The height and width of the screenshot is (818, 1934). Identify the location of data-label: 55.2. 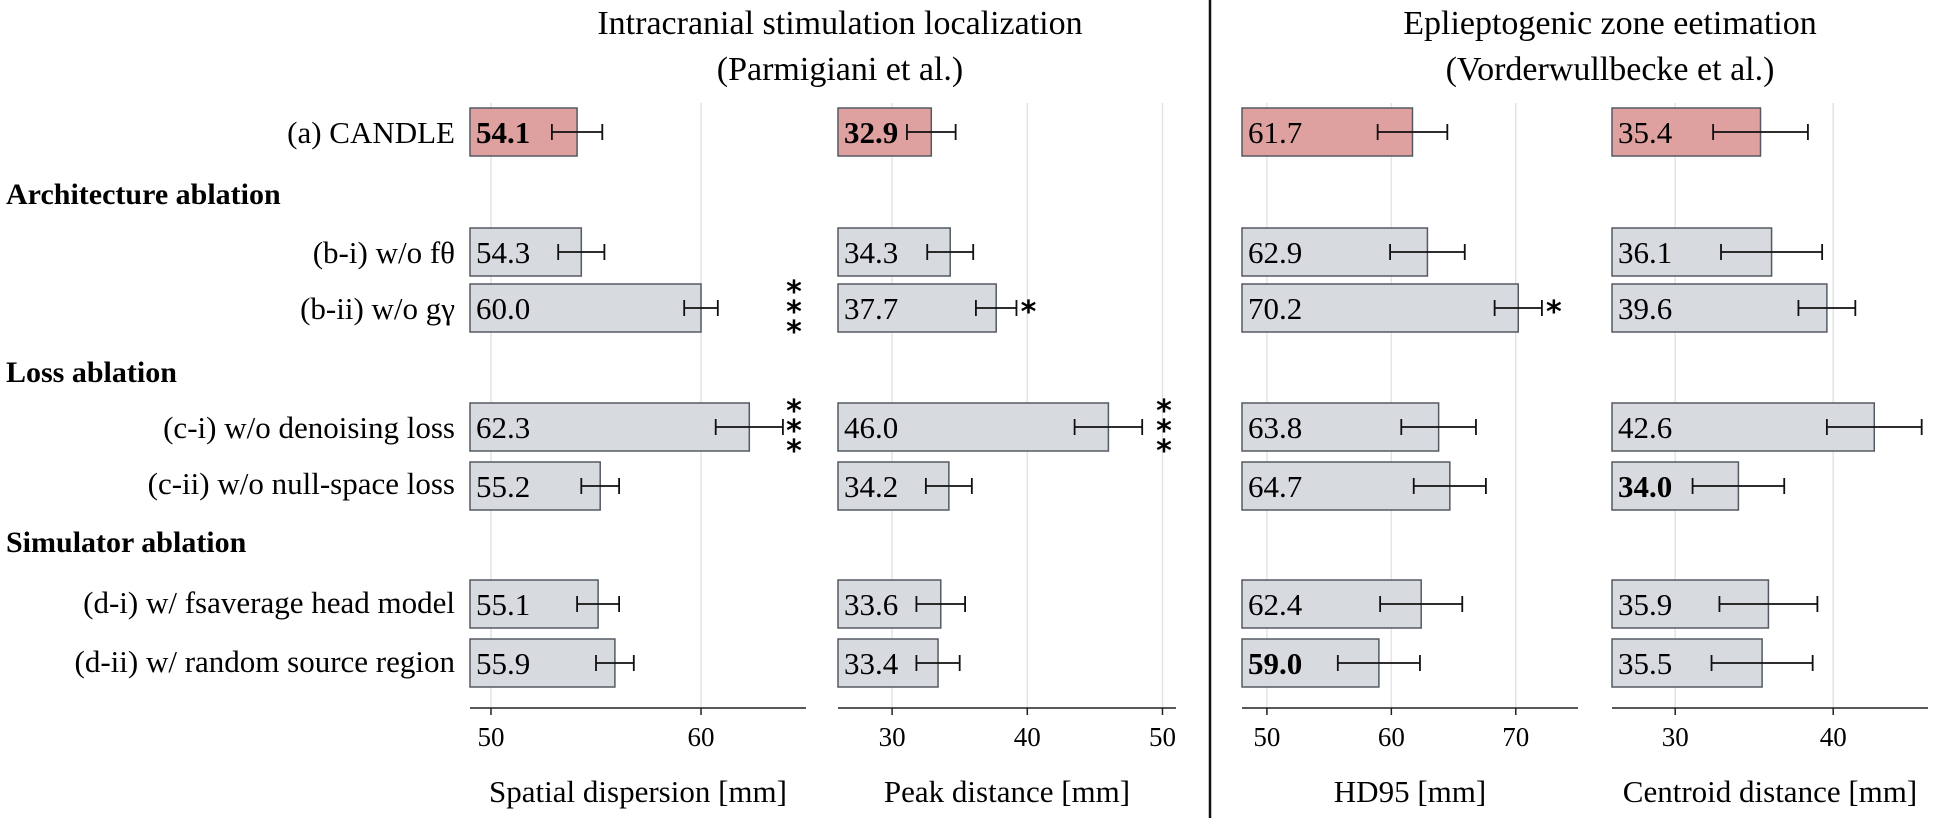
(503, 486).